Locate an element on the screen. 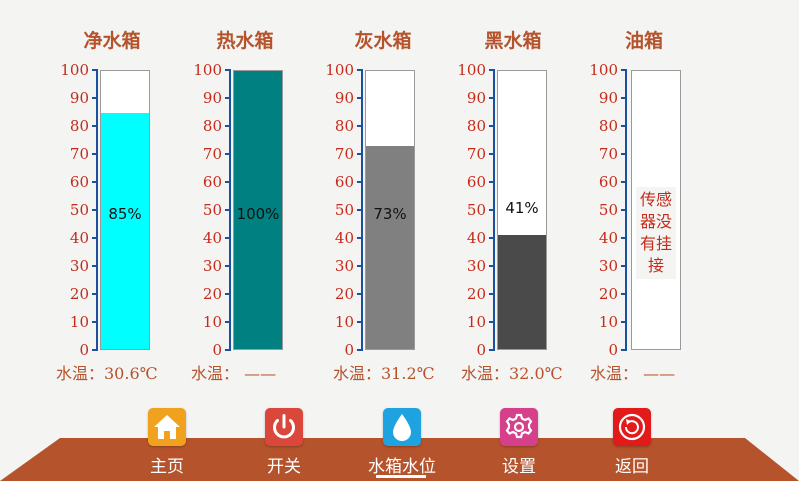 Image resolution: width=799 pixels, height=481 pixels. nav-switch-button: 开关 is located at coordinates (284, 442).